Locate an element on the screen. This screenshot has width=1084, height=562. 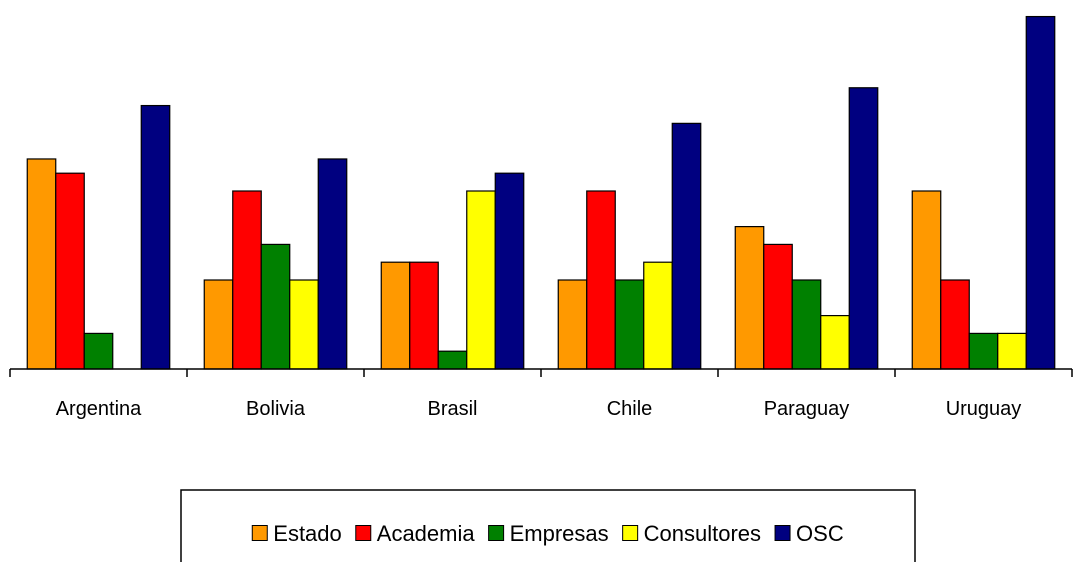
bar-estado-brasil is located at coordinates (395, 315).